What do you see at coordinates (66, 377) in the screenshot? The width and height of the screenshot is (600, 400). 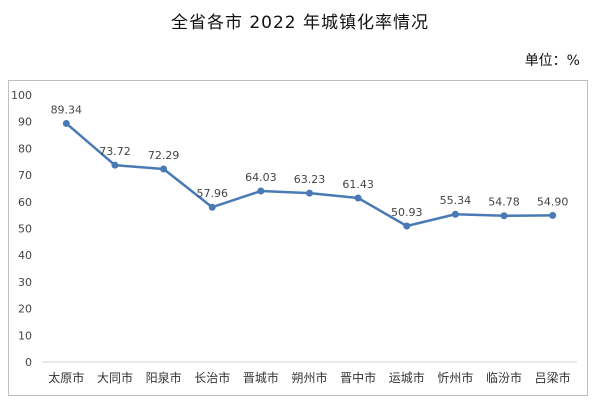 I see `x-category-label: 太原市` at bounding box center [66, 377].